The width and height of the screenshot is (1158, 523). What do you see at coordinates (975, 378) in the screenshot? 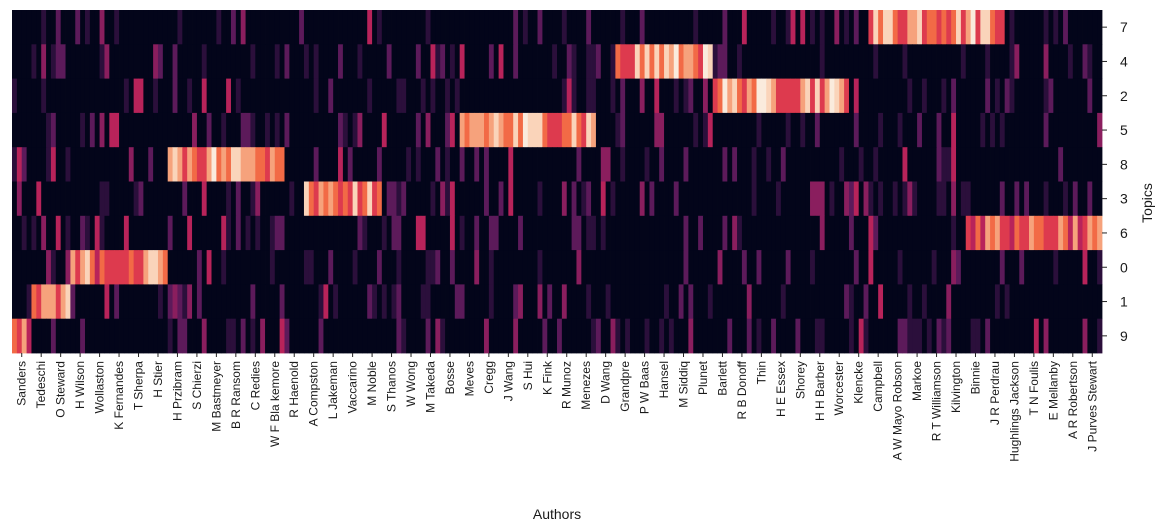
I see `x-tick-label: Binnie` at bounding box center [975, 378].